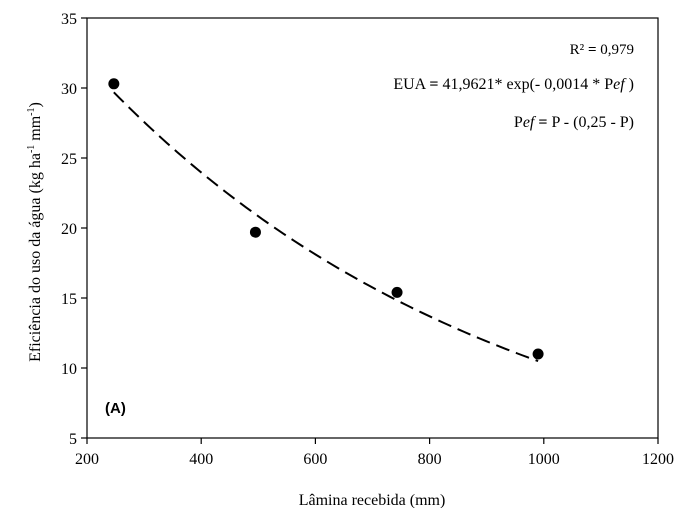 This screenshot has width=685, height=508. Describe the element at coordinates (31, 149) in the screenshot. I see `y-axis-label-sup1: -1` at that location.